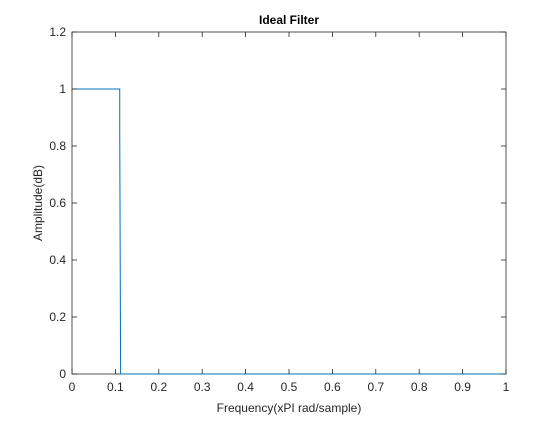 The width and height of the screenshot is (560, 425). I want to click on x-tick-label: 0.4, so click(245, 387).